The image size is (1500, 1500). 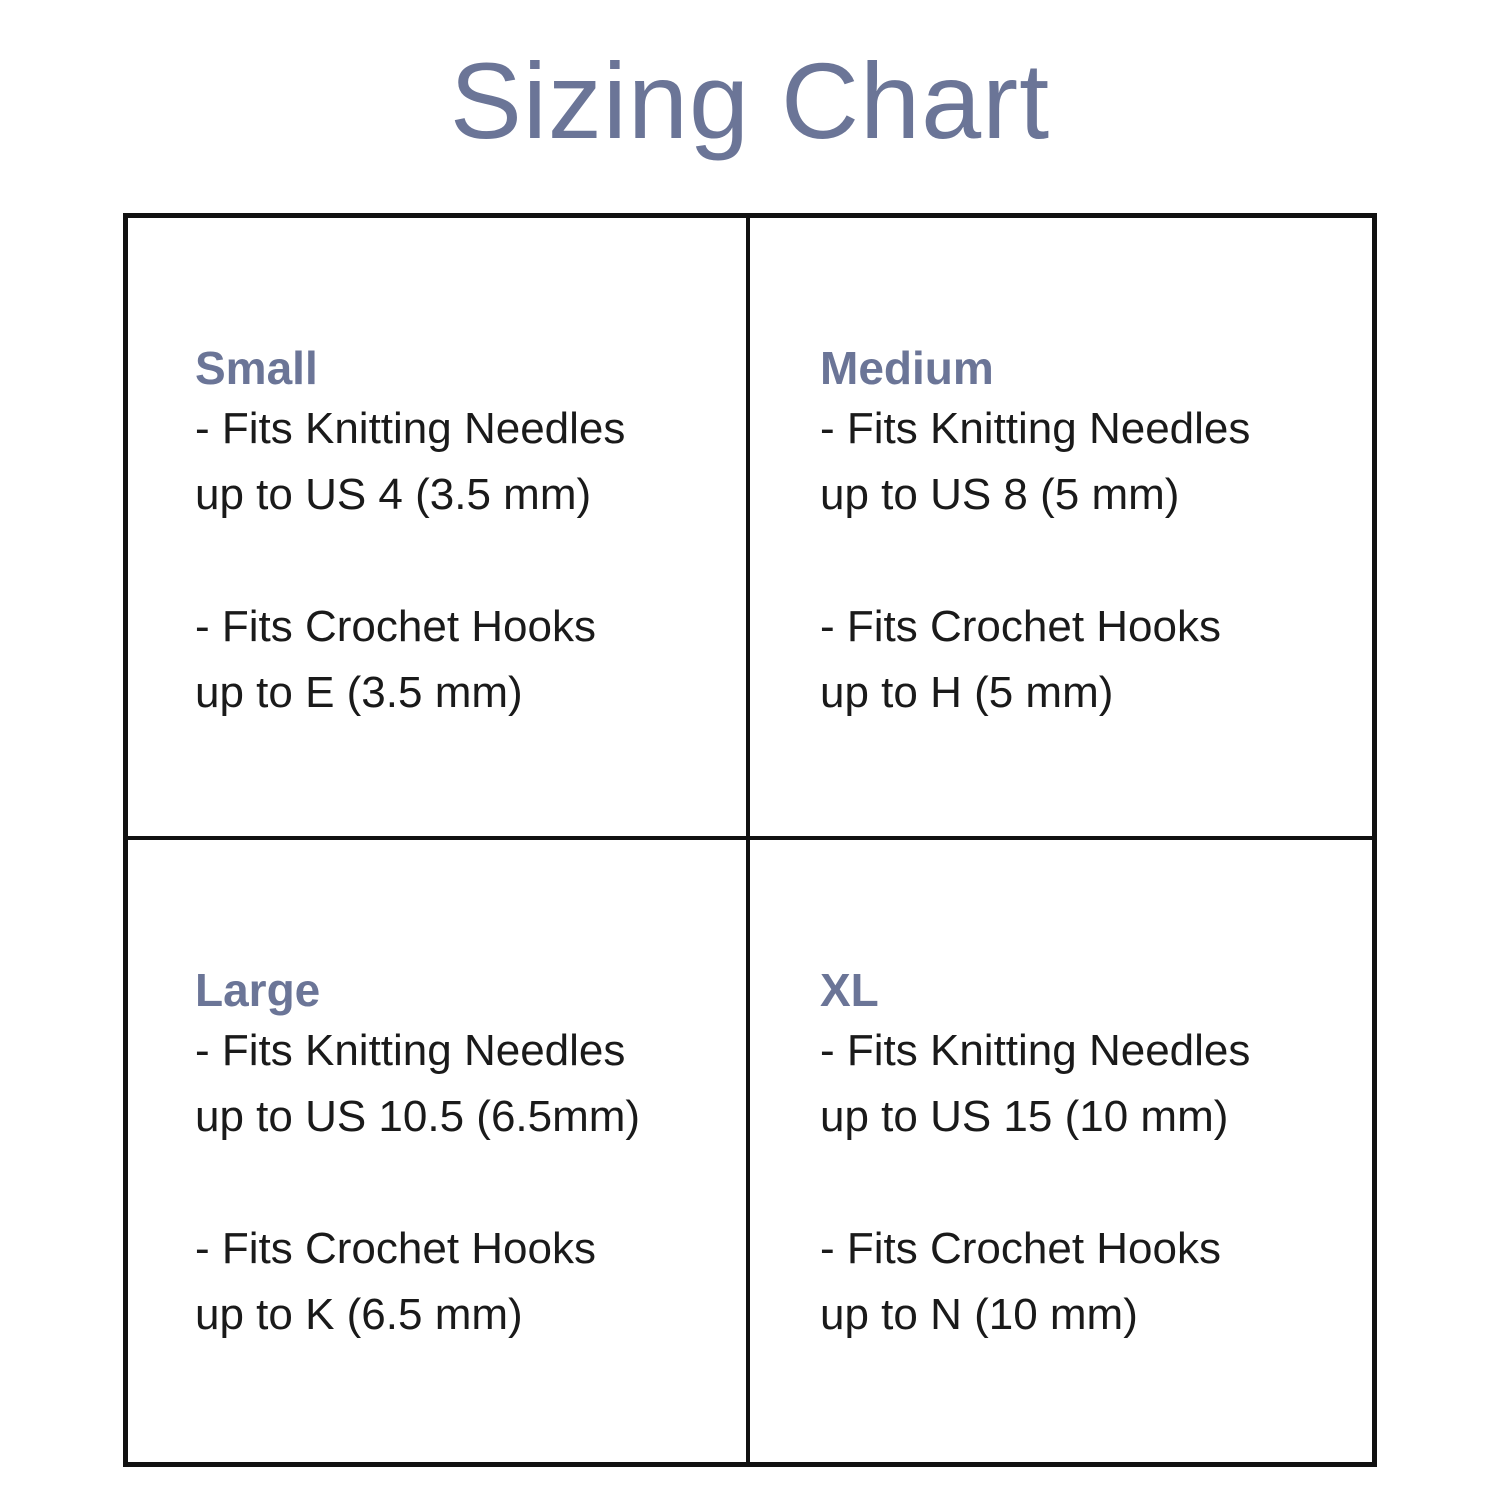 What do you see at coordinates (907, 368) in the screenshot?
I see `size-name: Medium` at bounding box center [907, 368].